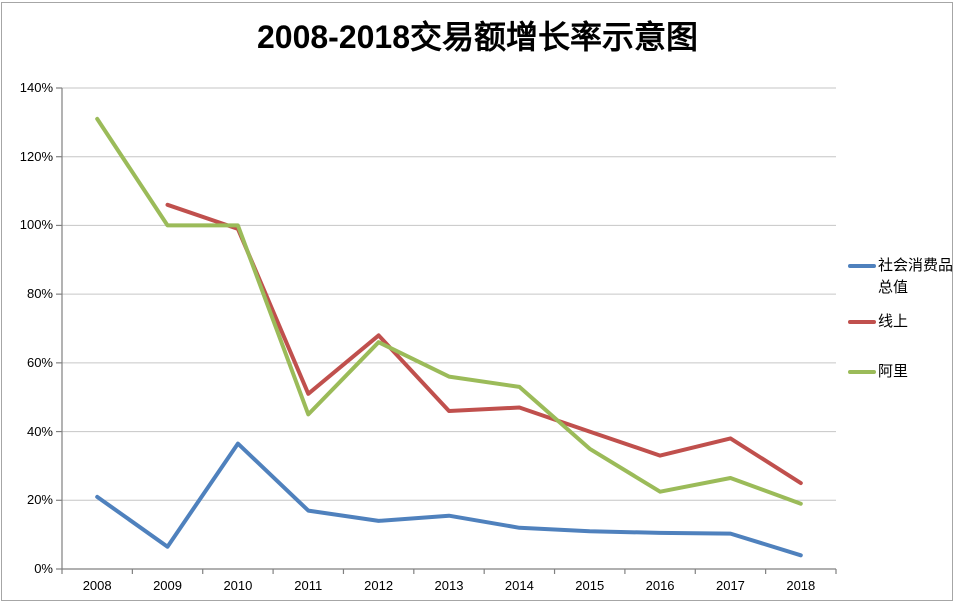 This screenshot has height=607, width=955. Describe the element at coordinates (893, 321) in the screenshot. I see `legend-label: 线上` at that location.